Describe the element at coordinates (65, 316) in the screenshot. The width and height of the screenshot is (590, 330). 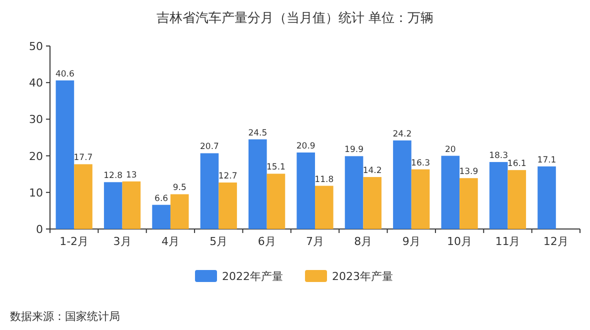
I see `source-note: 数据来源：国家统计局` at that location.